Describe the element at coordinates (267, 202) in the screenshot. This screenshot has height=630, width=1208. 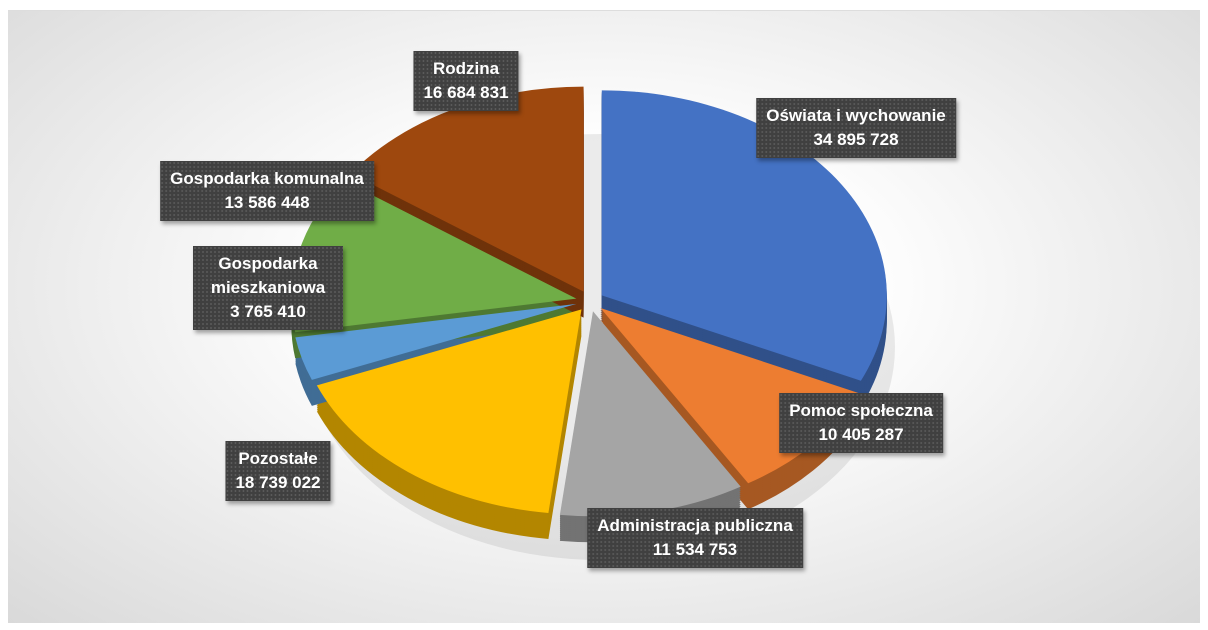
I see `value-label: 13 586 448` at that location.